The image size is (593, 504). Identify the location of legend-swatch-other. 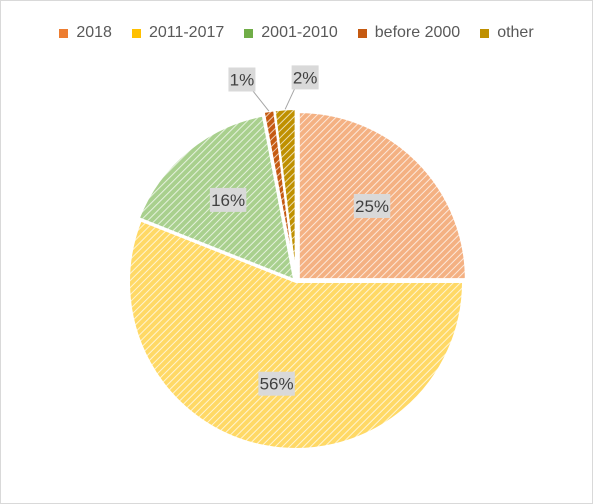
(485, 33).